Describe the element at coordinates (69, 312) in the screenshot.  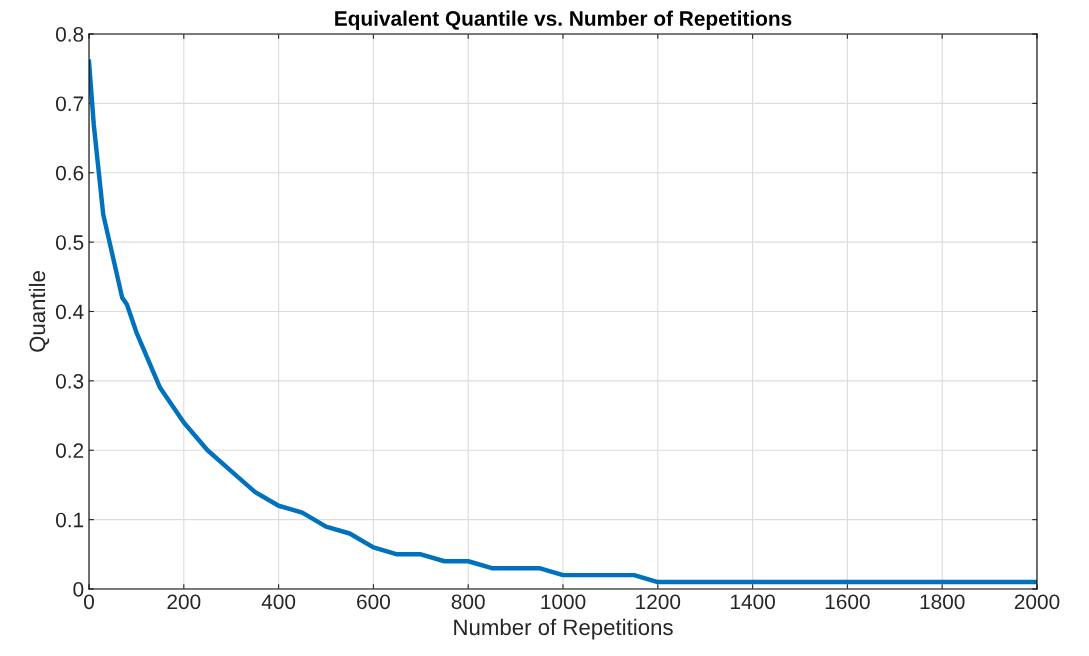
I see `y-tick-label: 0.4` at that location.